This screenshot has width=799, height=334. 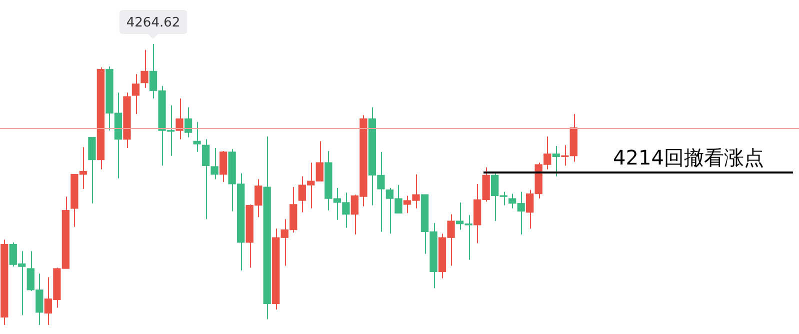 What do you see at coordinates (688, 158) in the screenshot?
I see `ref-line-label: 4214回撤看涨点` at bounding box center [688, 158].